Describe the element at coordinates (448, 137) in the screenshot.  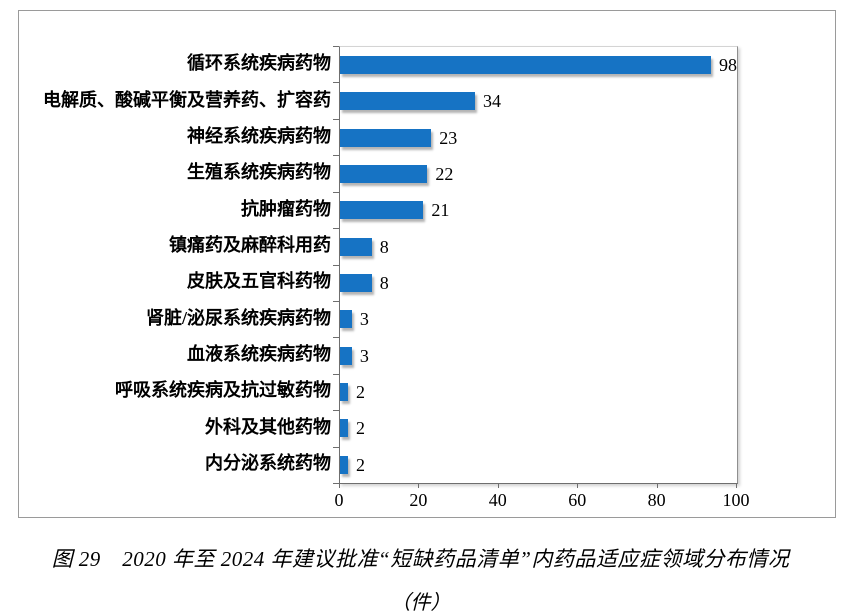
I see `bar-value-label: 23` at that location.